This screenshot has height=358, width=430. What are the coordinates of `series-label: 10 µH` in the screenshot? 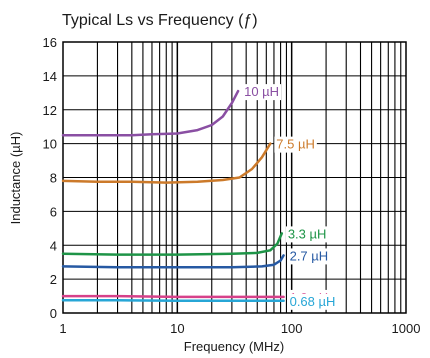 It's located at (261, 91).